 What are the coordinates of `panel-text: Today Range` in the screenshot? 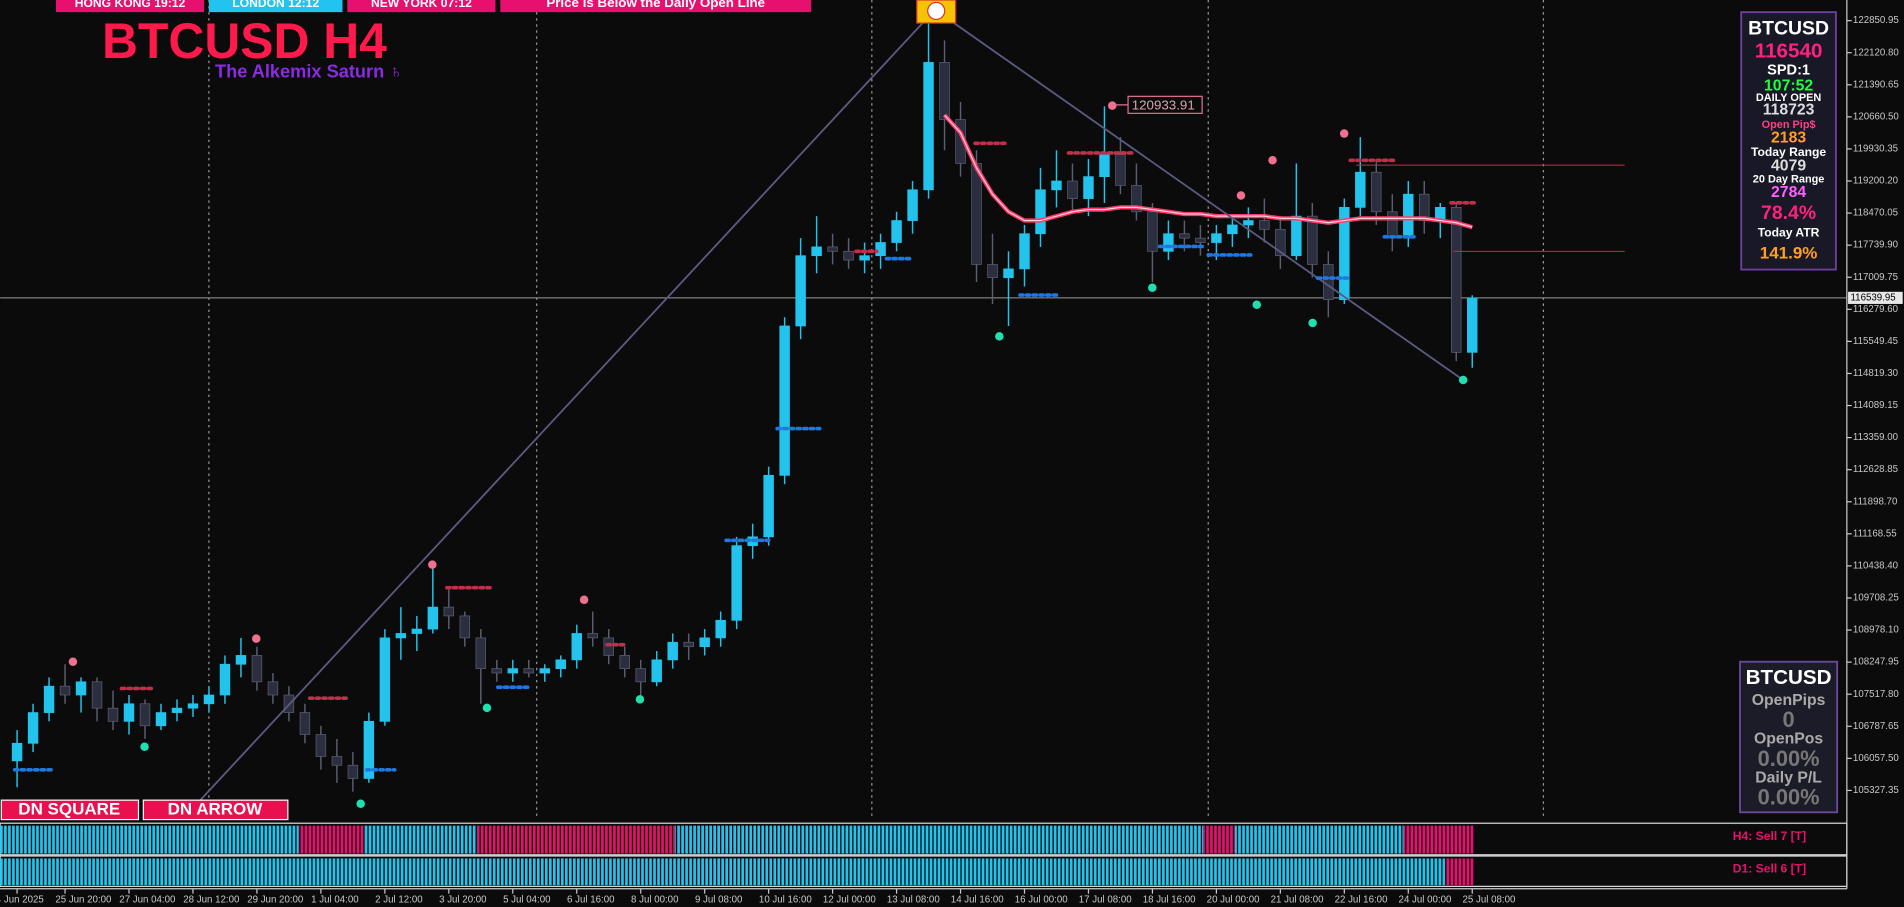 It's located at (1788, 152).